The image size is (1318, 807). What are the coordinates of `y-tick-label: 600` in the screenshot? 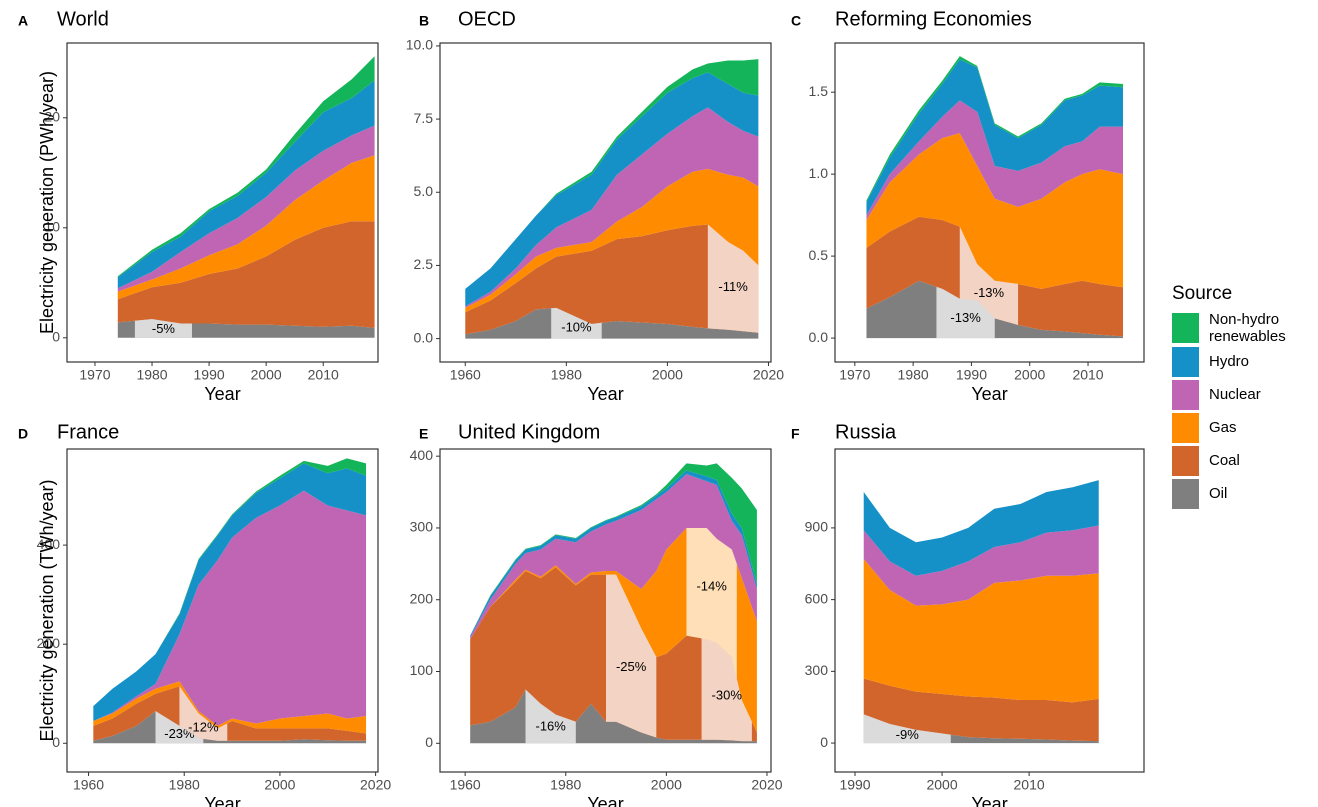 It's located at (817, 598).